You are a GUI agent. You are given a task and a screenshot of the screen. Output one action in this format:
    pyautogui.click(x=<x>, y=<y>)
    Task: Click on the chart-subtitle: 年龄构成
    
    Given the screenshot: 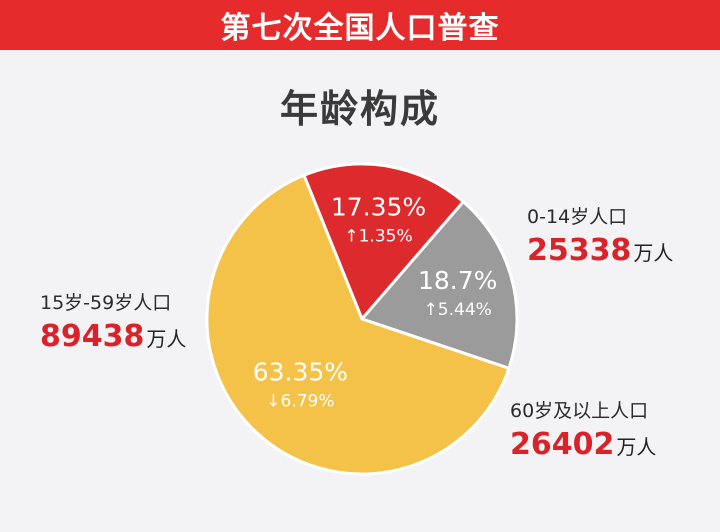 What is the action you would take?
    pyautogui.click(x=359, y=109)
    